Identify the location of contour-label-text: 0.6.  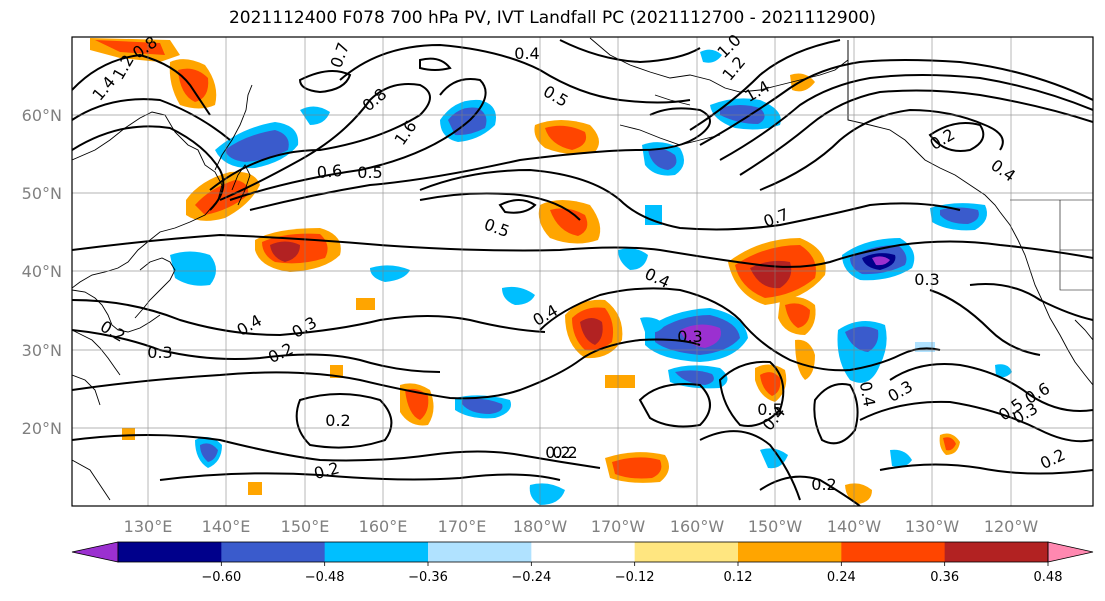
(329, 171).